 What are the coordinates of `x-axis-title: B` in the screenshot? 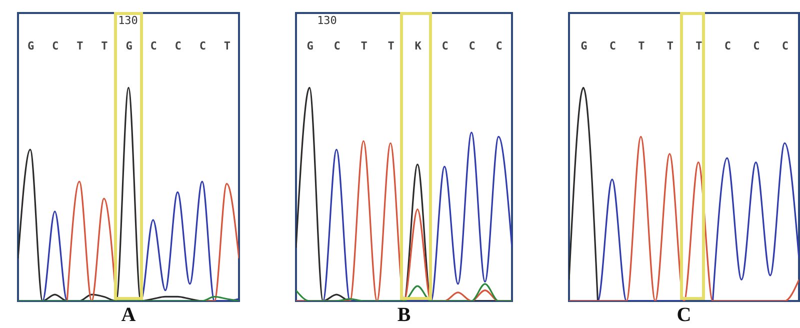 It's located at (404, 315).